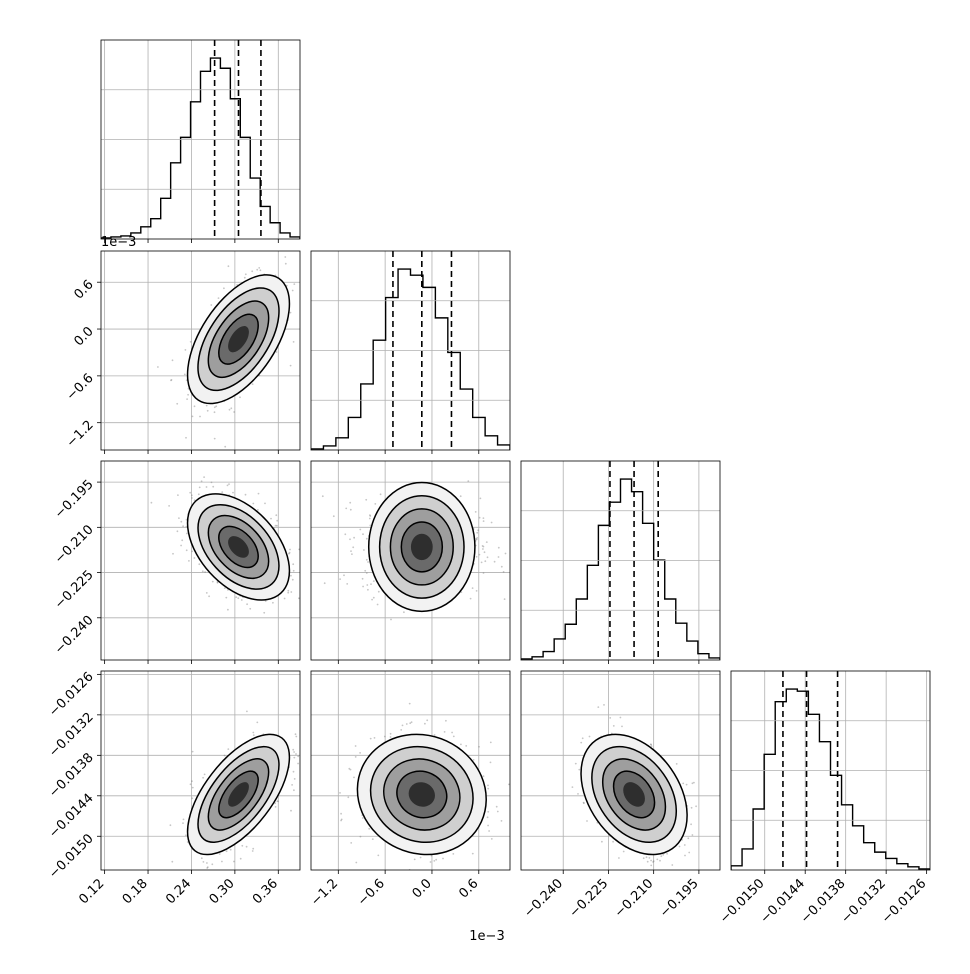 The width and height of the screenshot is (970, 974). I want to click on y-tick-label: −0.240, so click(74, 635).